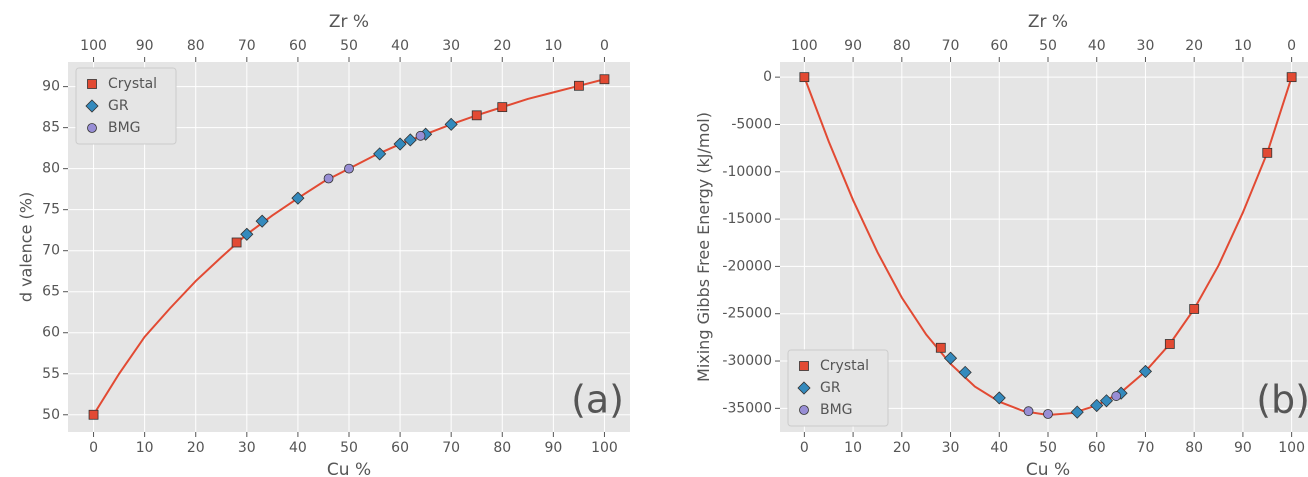 The image size is (1308, 477). I want to click on y-tick-label: 80, so click(51, 169).